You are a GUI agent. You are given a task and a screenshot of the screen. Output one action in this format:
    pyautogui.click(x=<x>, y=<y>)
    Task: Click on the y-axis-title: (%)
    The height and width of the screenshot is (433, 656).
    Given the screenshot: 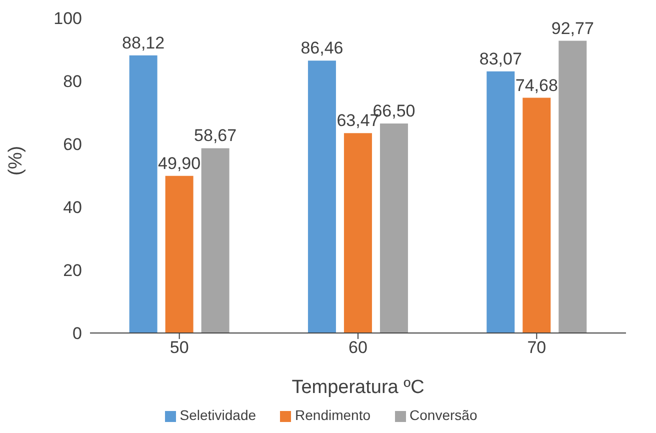 What is the action you would take?
    pyautogui.click(x=16, y=161)
    